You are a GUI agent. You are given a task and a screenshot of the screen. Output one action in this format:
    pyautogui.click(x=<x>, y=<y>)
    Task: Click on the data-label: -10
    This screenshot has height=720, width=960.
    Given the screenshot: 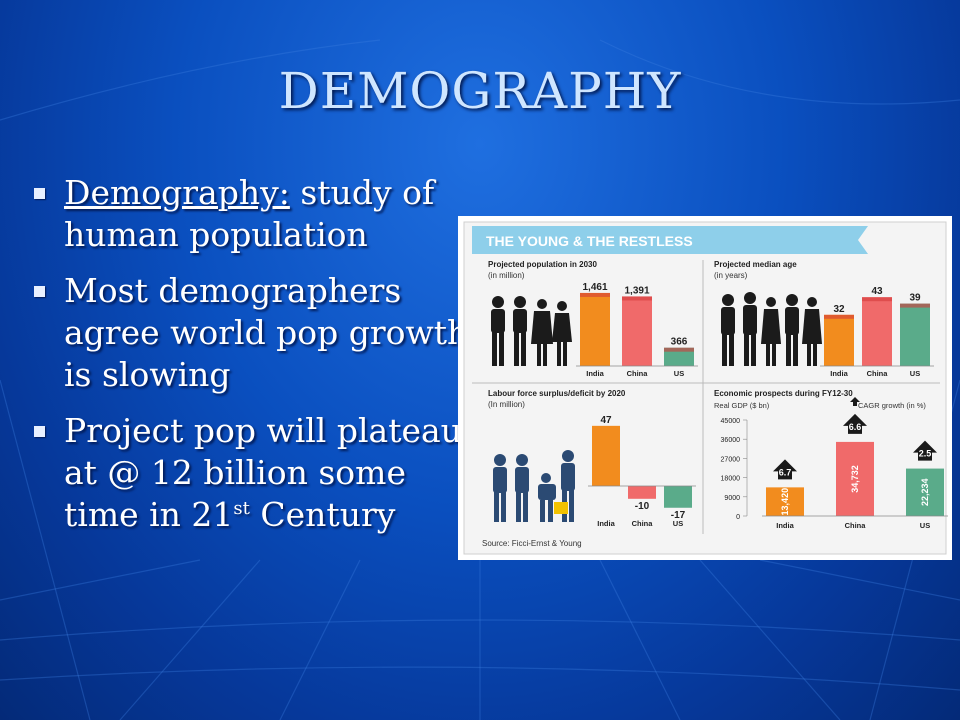 What is the action you would take?
    pyautogui.click(x=642, y=506)
    